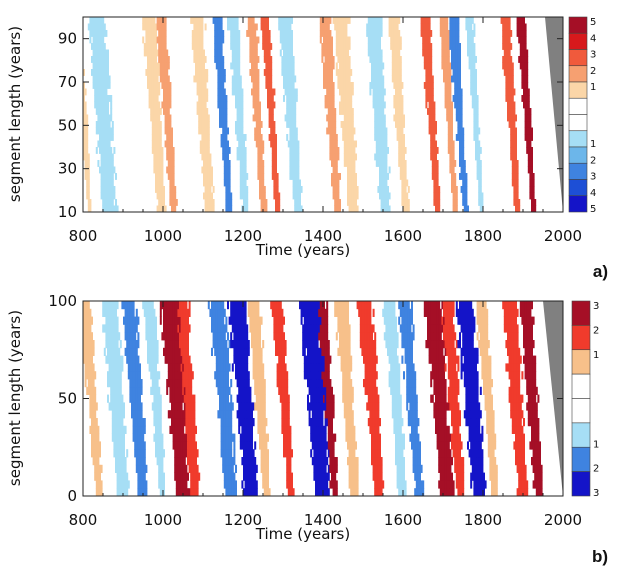  I want to click on x-tick-label: 1400, so click(323, 236).